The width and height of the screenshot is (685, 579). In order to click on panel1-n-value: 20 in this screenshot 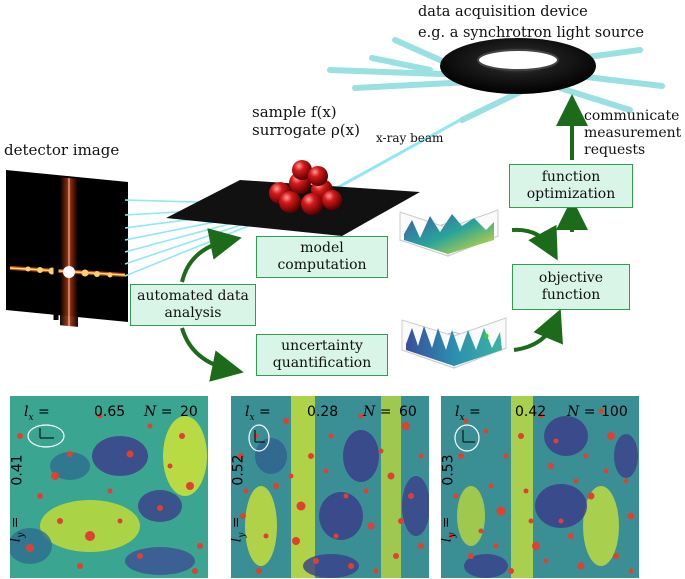, I will do `click(189, 412)`.